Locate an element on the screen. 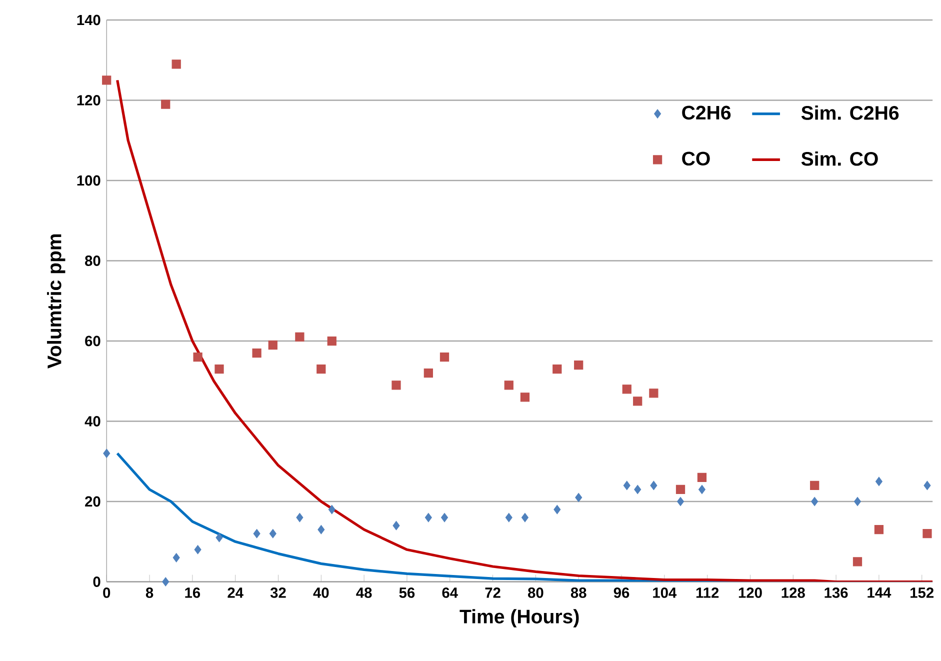 This screenshot has height=661, width=941. x-tick-label: 72 is located at coordinates (492, 593).